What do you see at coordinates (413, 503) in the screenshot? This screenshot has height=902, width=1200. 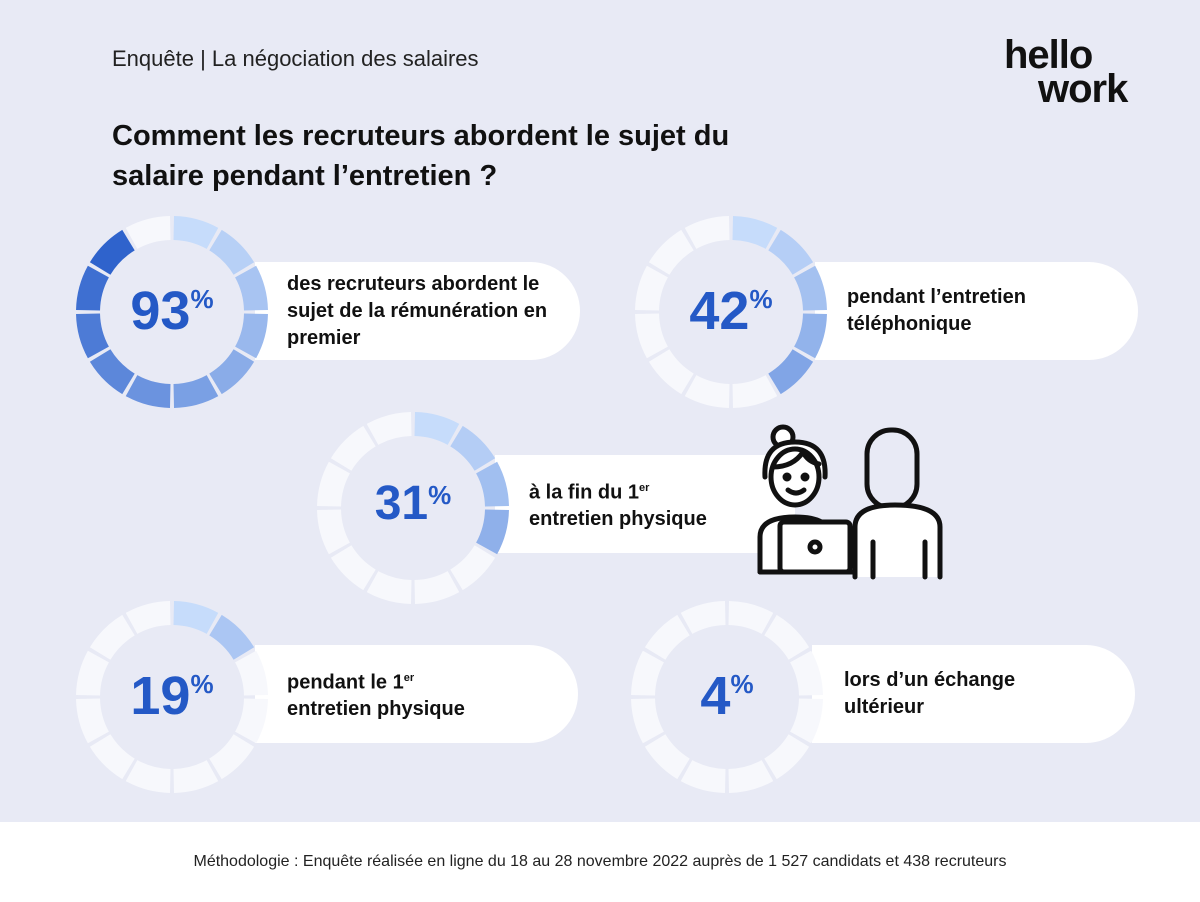 I see `percent-31: 31%` at bounding box center [413, 503].